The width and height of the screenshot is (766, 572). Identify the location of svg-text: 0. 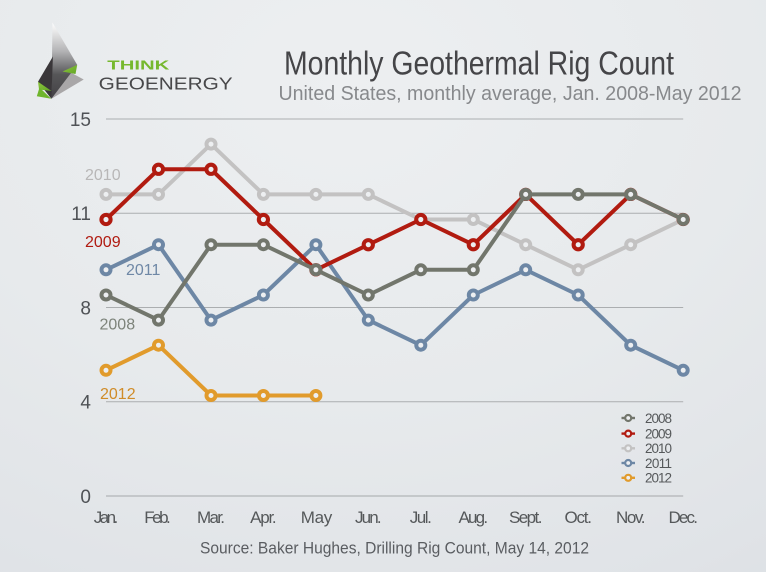
(85, 497).